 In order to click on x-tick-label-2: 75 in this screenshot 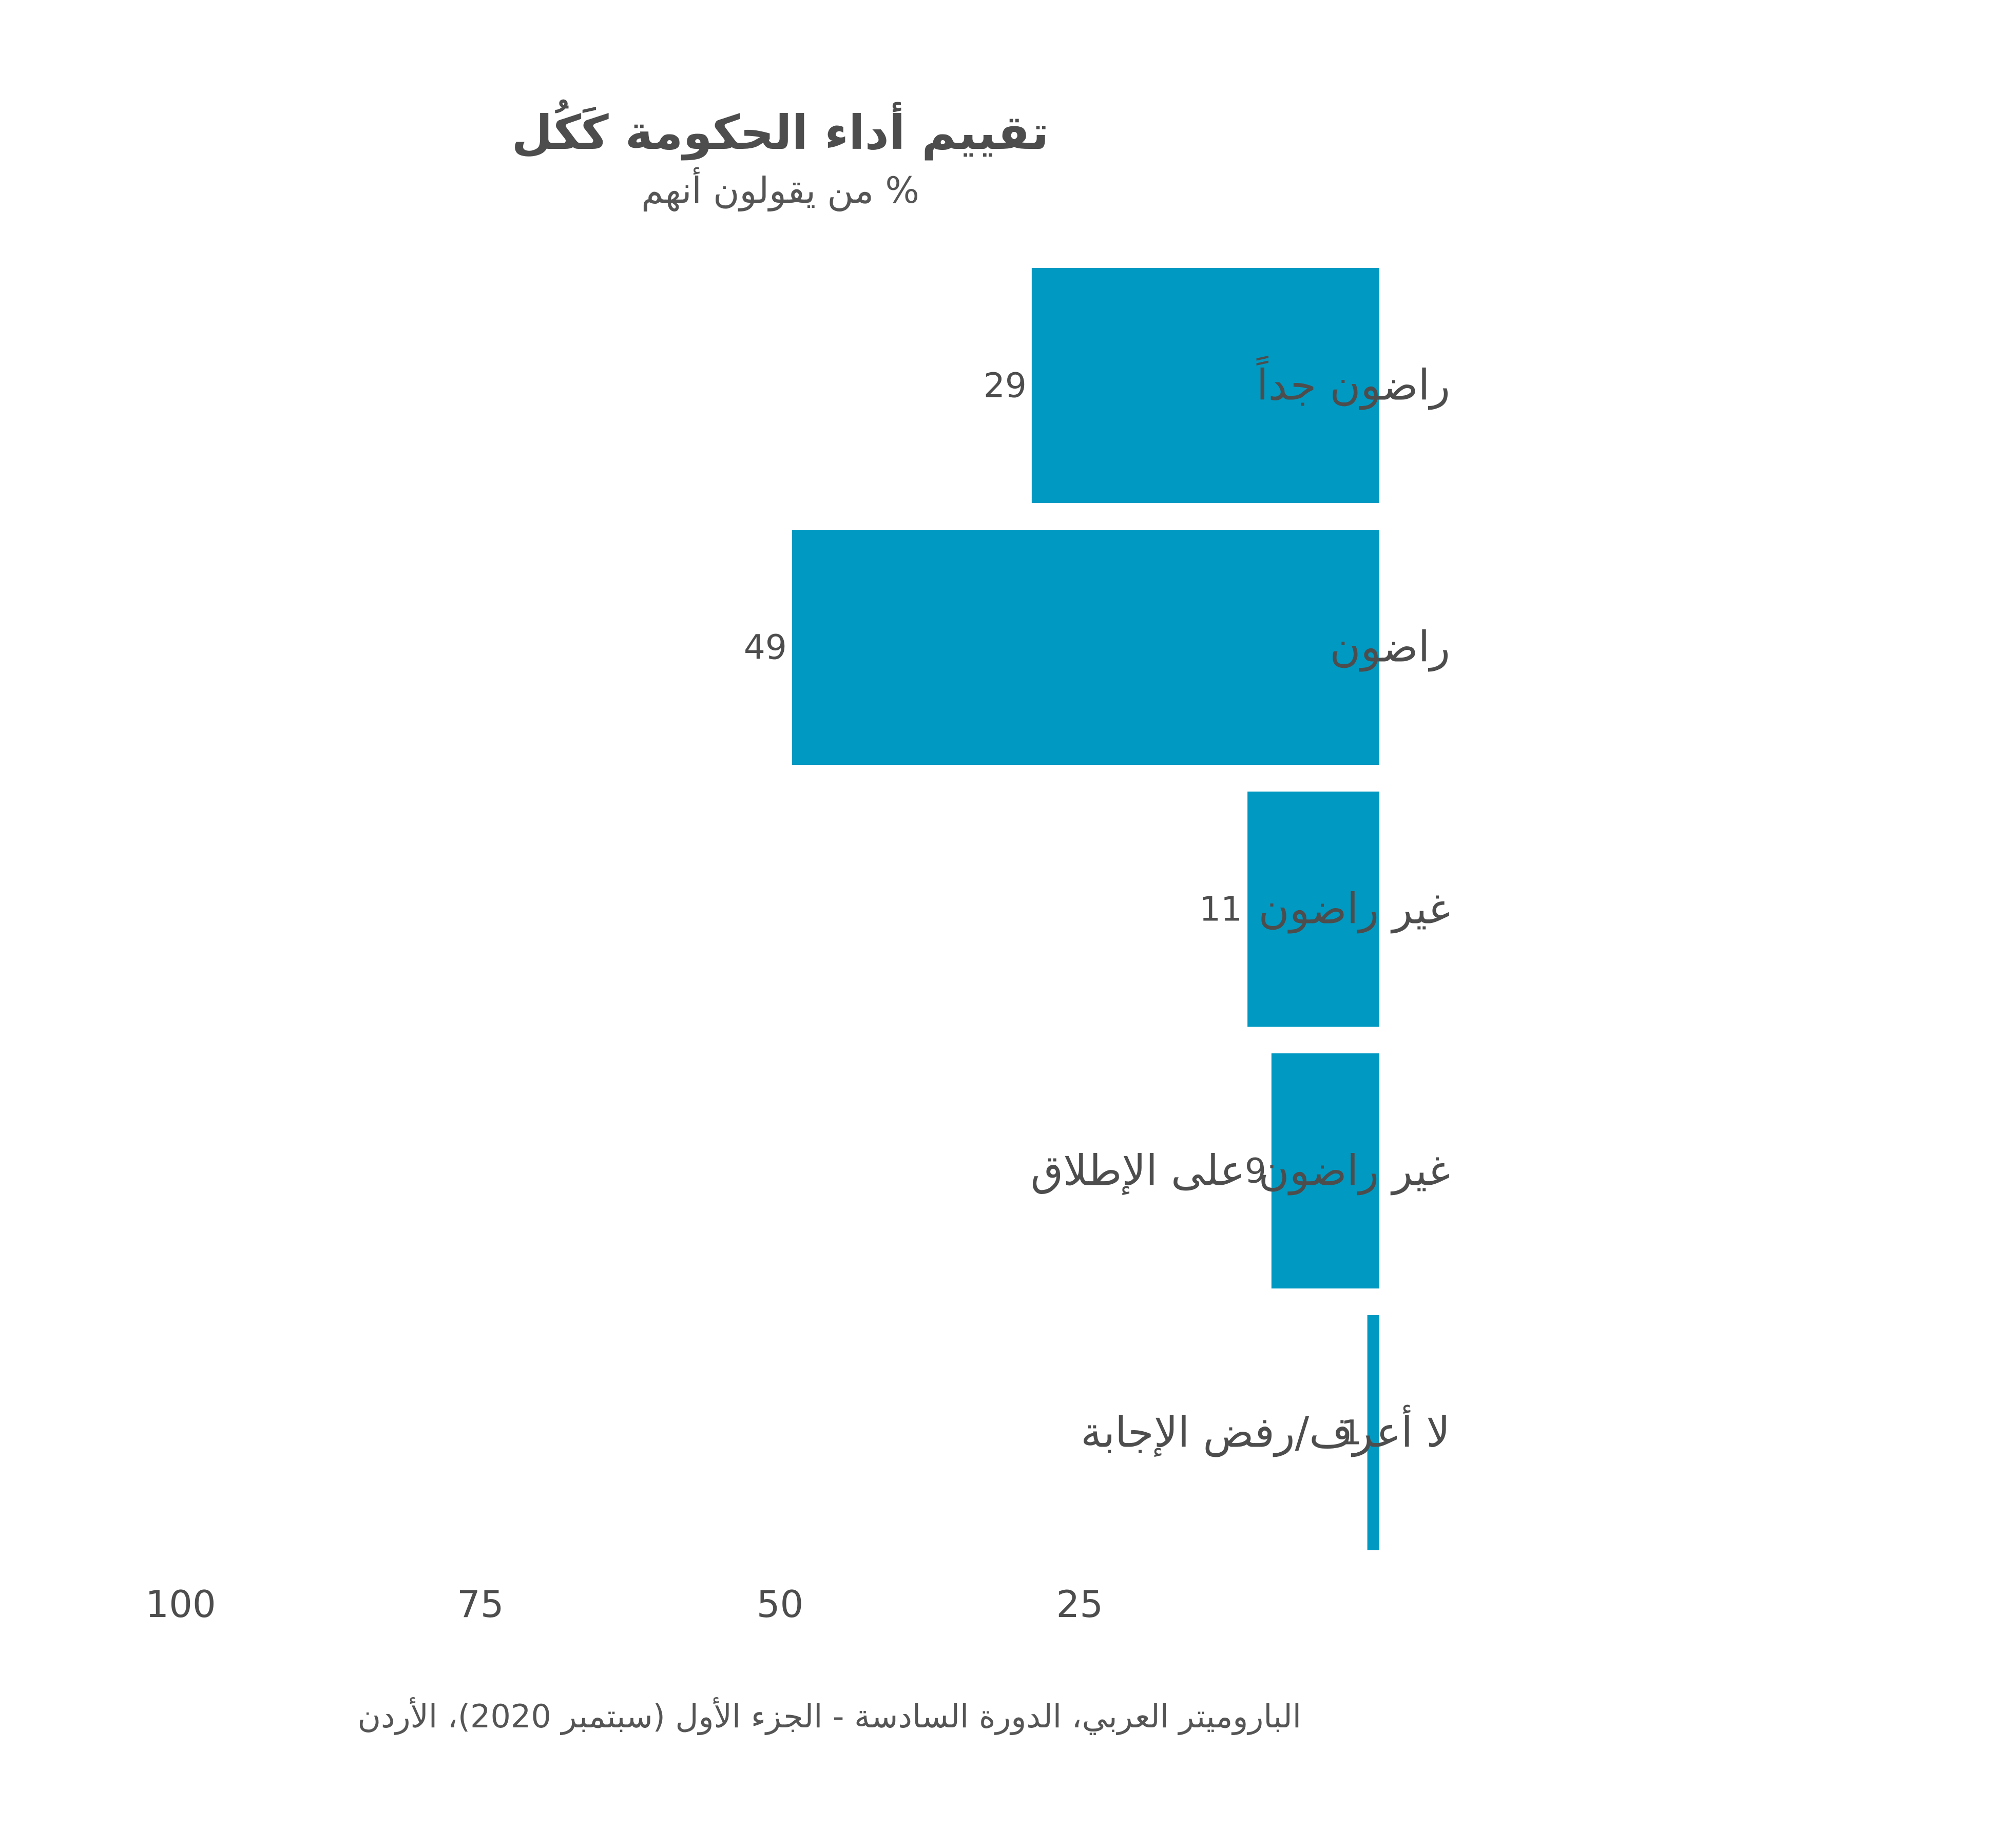, I will do `click(480, 1604)`.